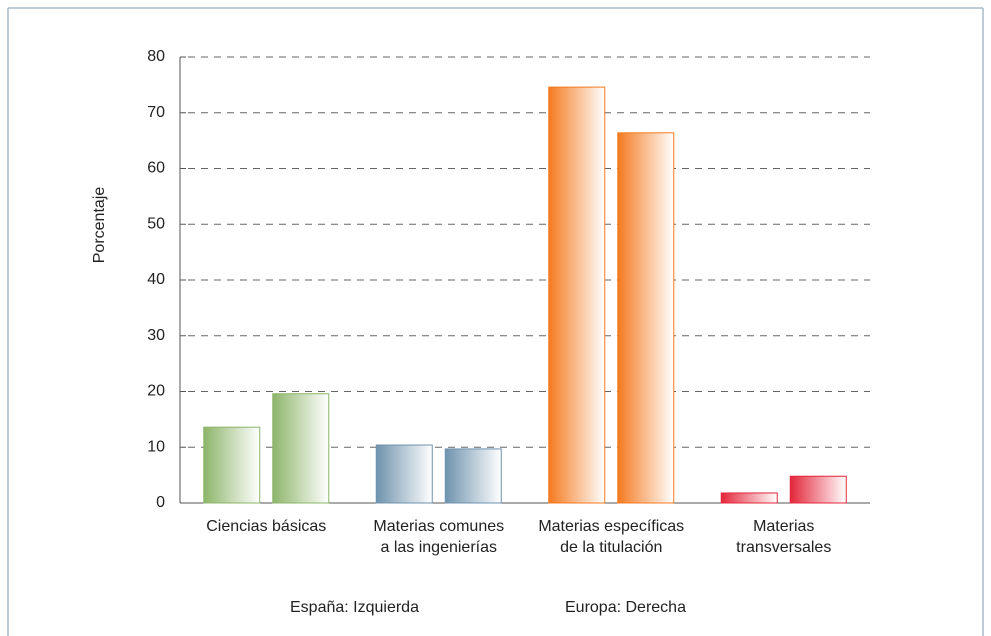  I want to click on x-tick-label: transversales, so click(783, 547).